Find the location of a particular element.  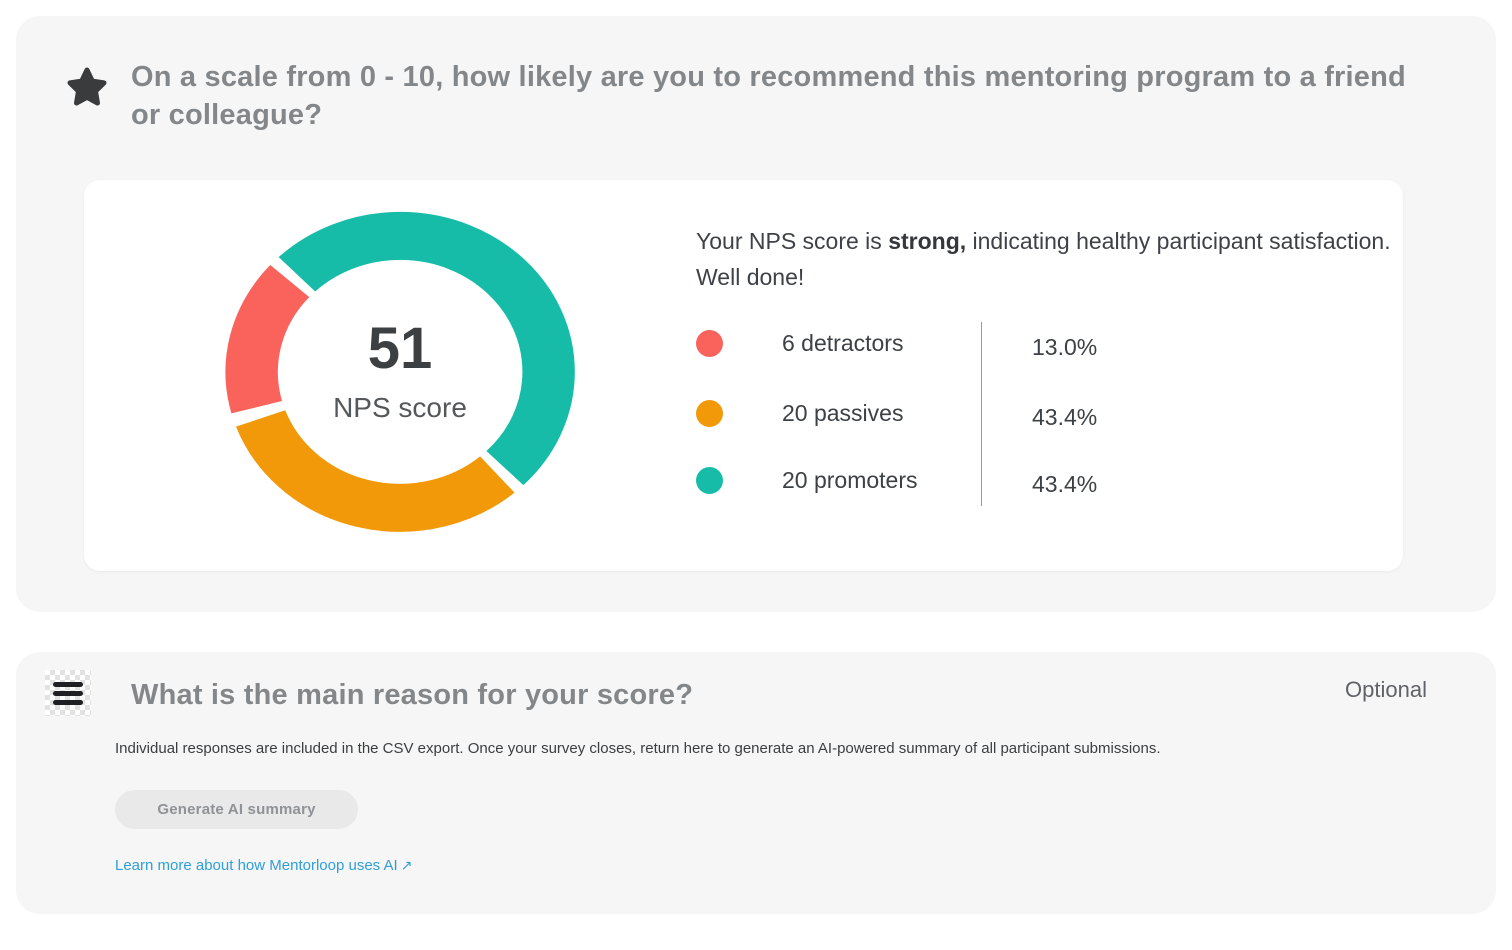

legend-percent: 13.0% is located at coordinates (1065, 346).